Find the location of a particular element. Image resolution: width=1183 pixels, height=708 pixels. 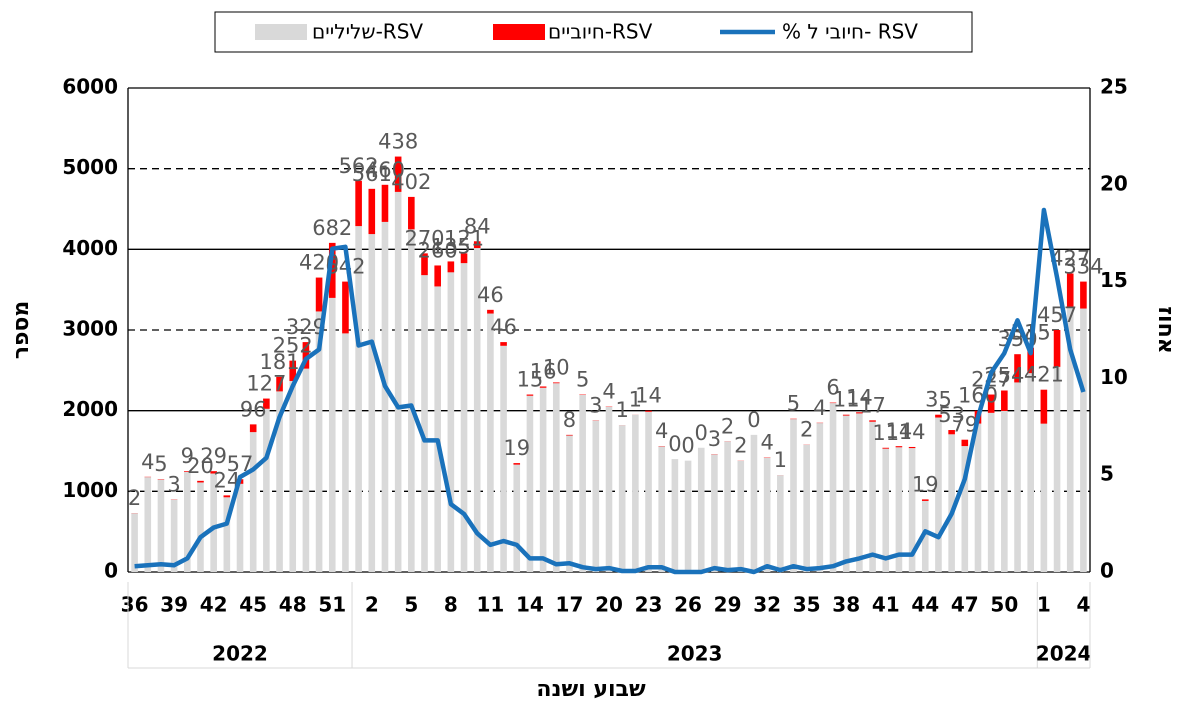

y-tick-label: 4000 is located at coordinates (90, 248).